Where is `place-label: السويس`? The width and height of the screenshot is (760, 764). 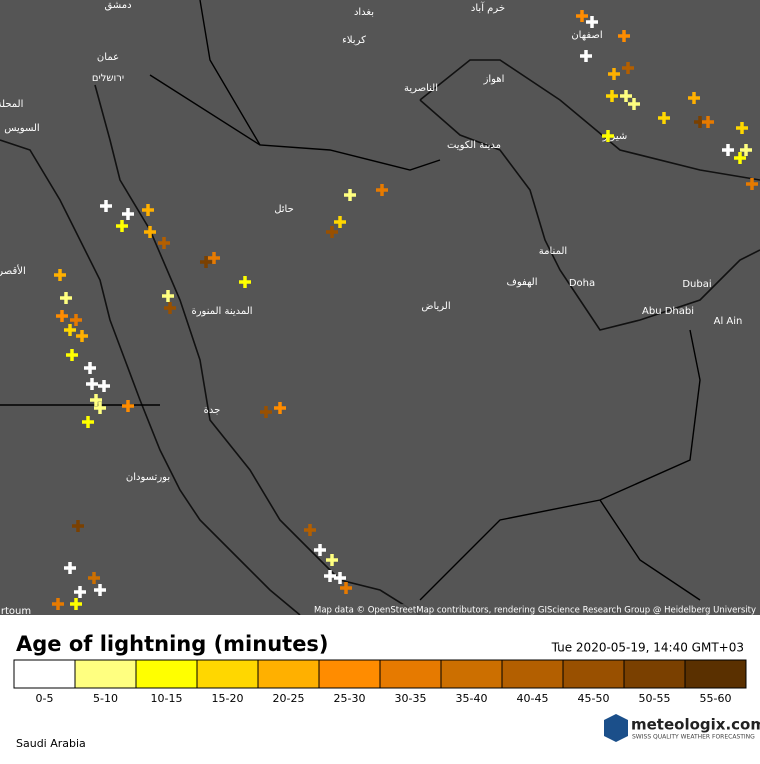
place-label: السويس is located at coordinates (21, 128).